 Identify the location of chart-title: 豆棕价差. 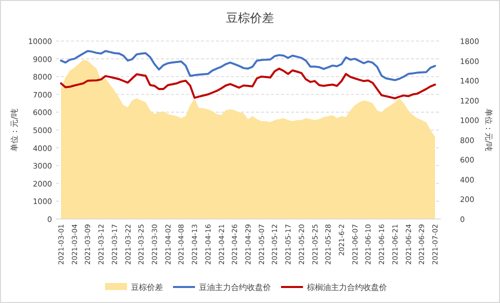
(250, 18).